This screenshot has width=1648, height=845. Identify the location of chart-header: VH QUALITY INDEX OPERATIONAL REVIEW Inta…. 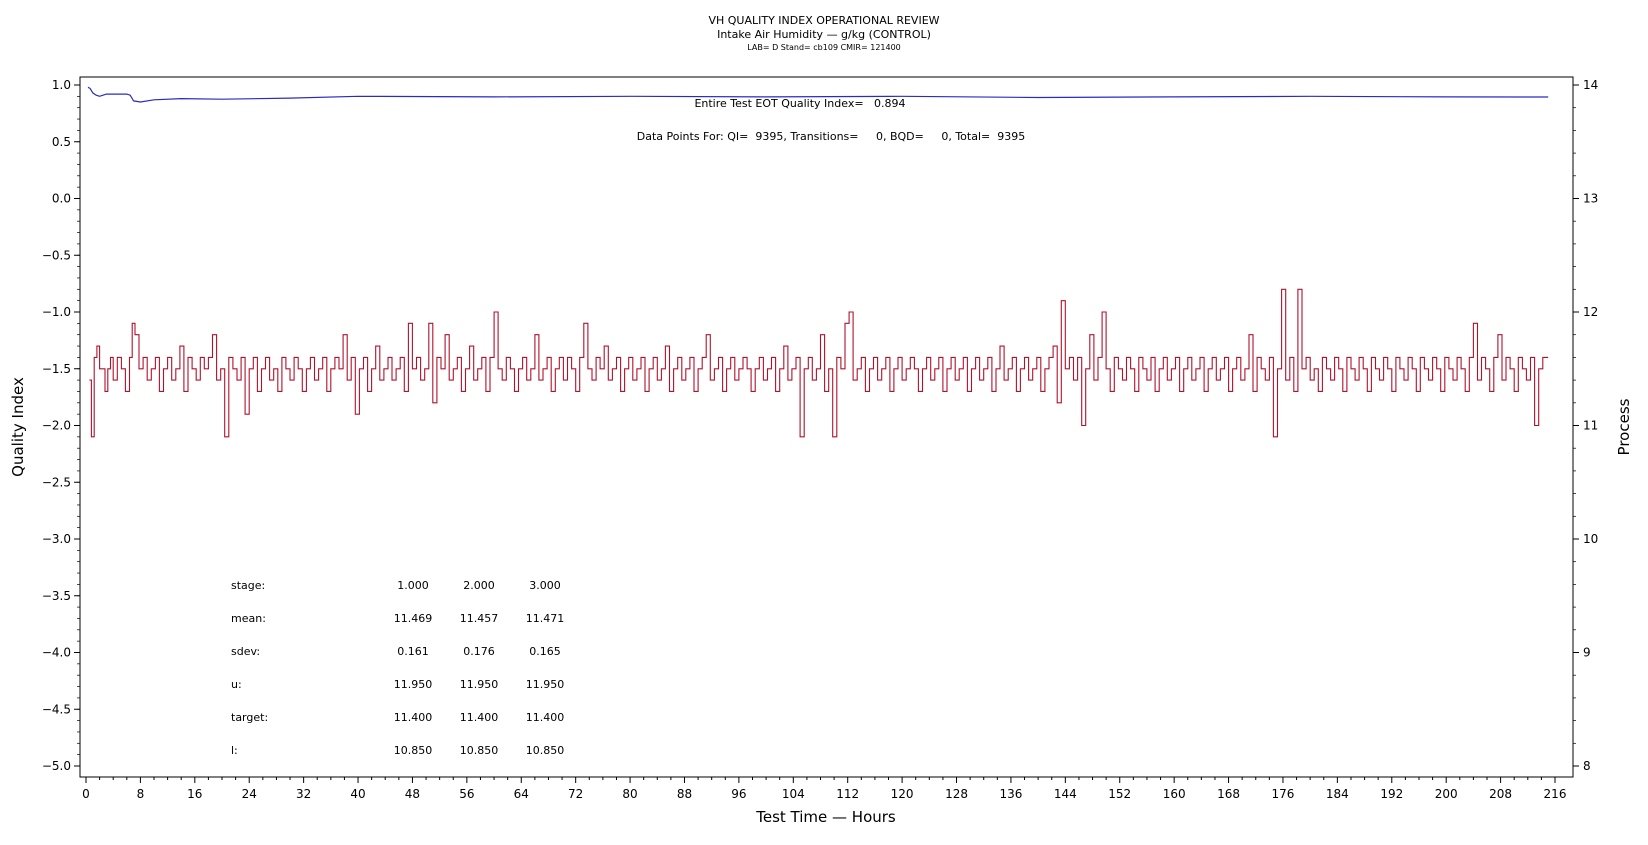
(824, 33).